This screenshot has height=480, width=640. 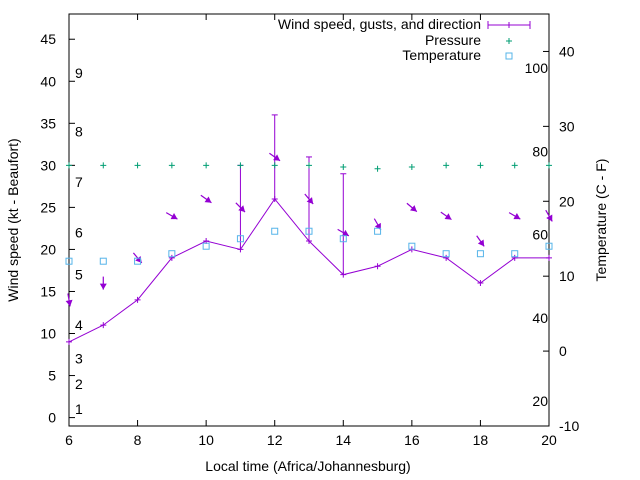 I want to click on beaufort-label: 5, so click(x=79, y=275).